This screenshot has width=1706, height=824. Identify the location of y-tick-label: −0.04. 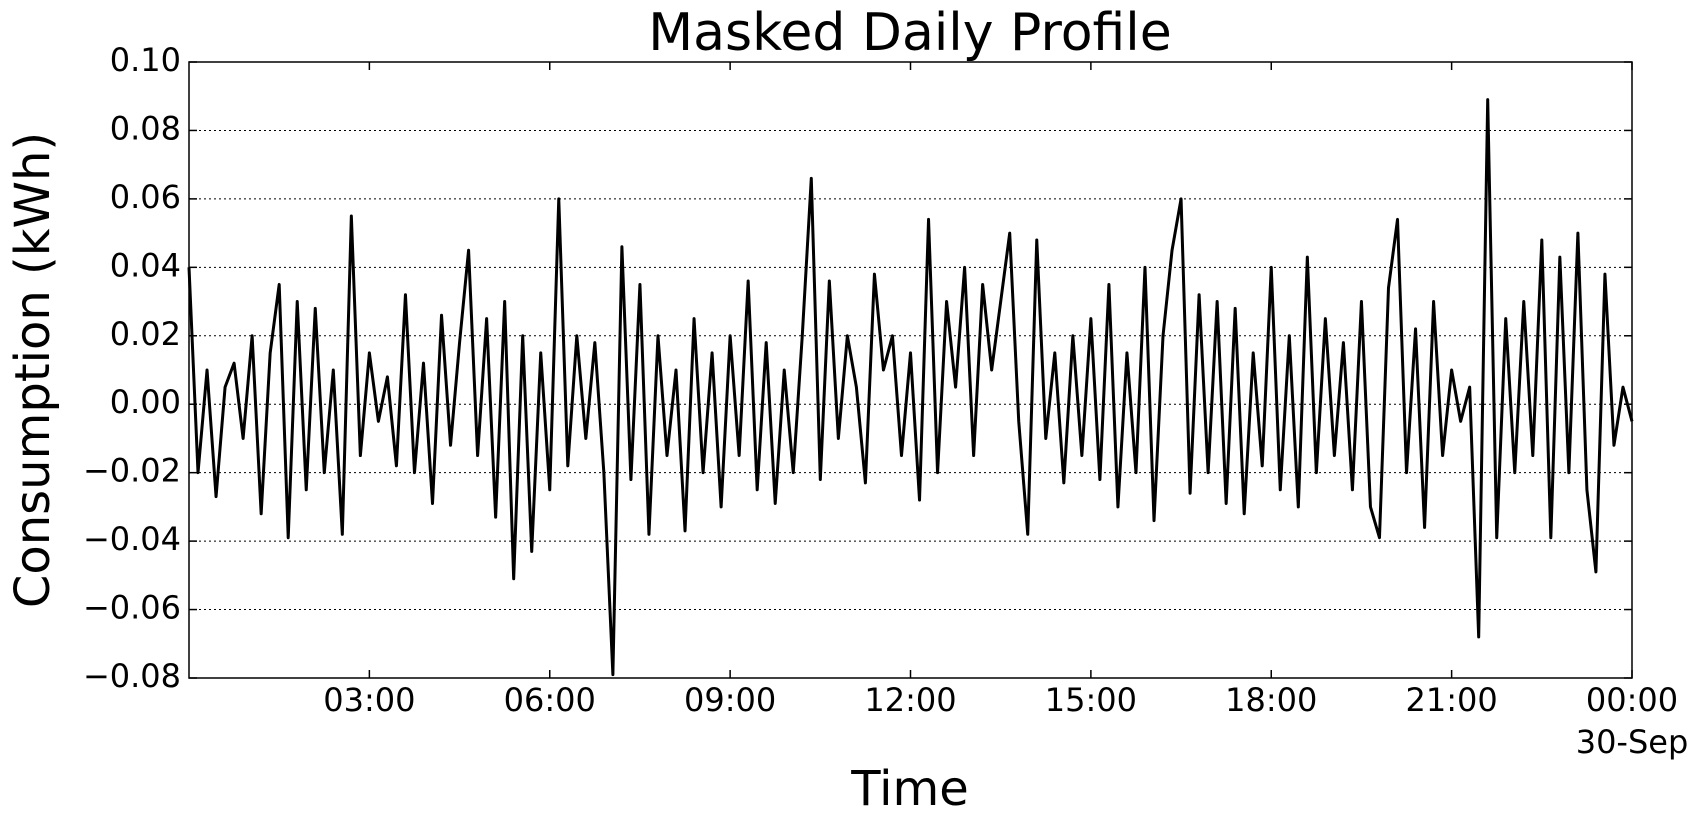
(132, 539).